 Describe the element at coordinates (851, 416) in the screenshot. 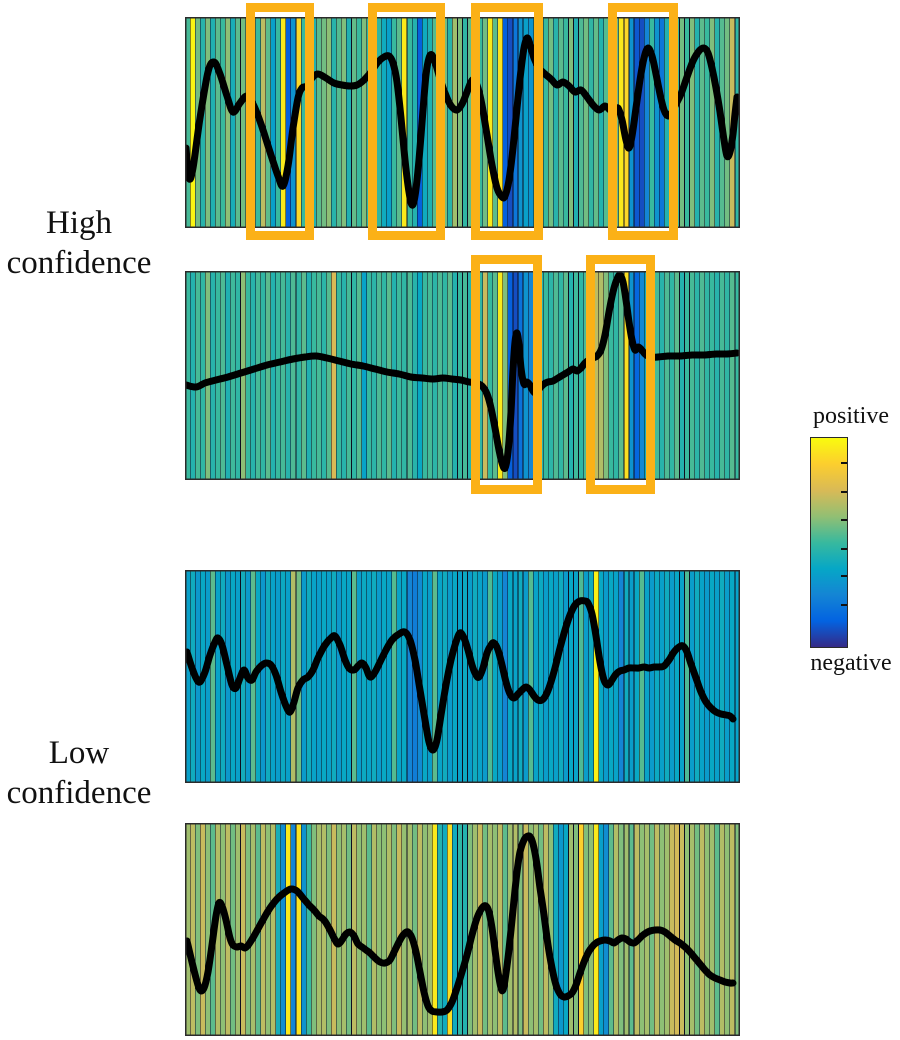

I see `colorbar-positive-label: positive` at that location.